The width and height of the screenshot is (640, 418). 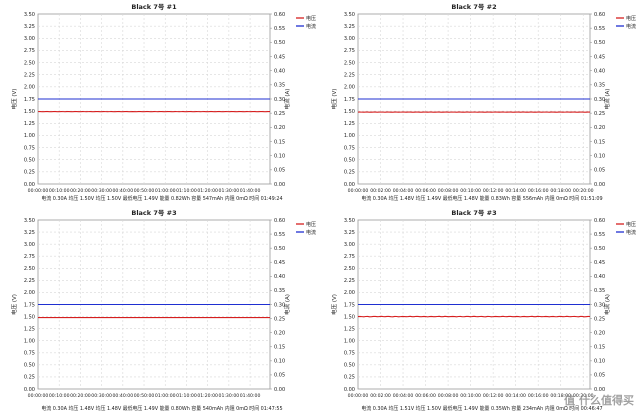 I want to click on y-tick-left: 3.00, so click(x=349, y=245).